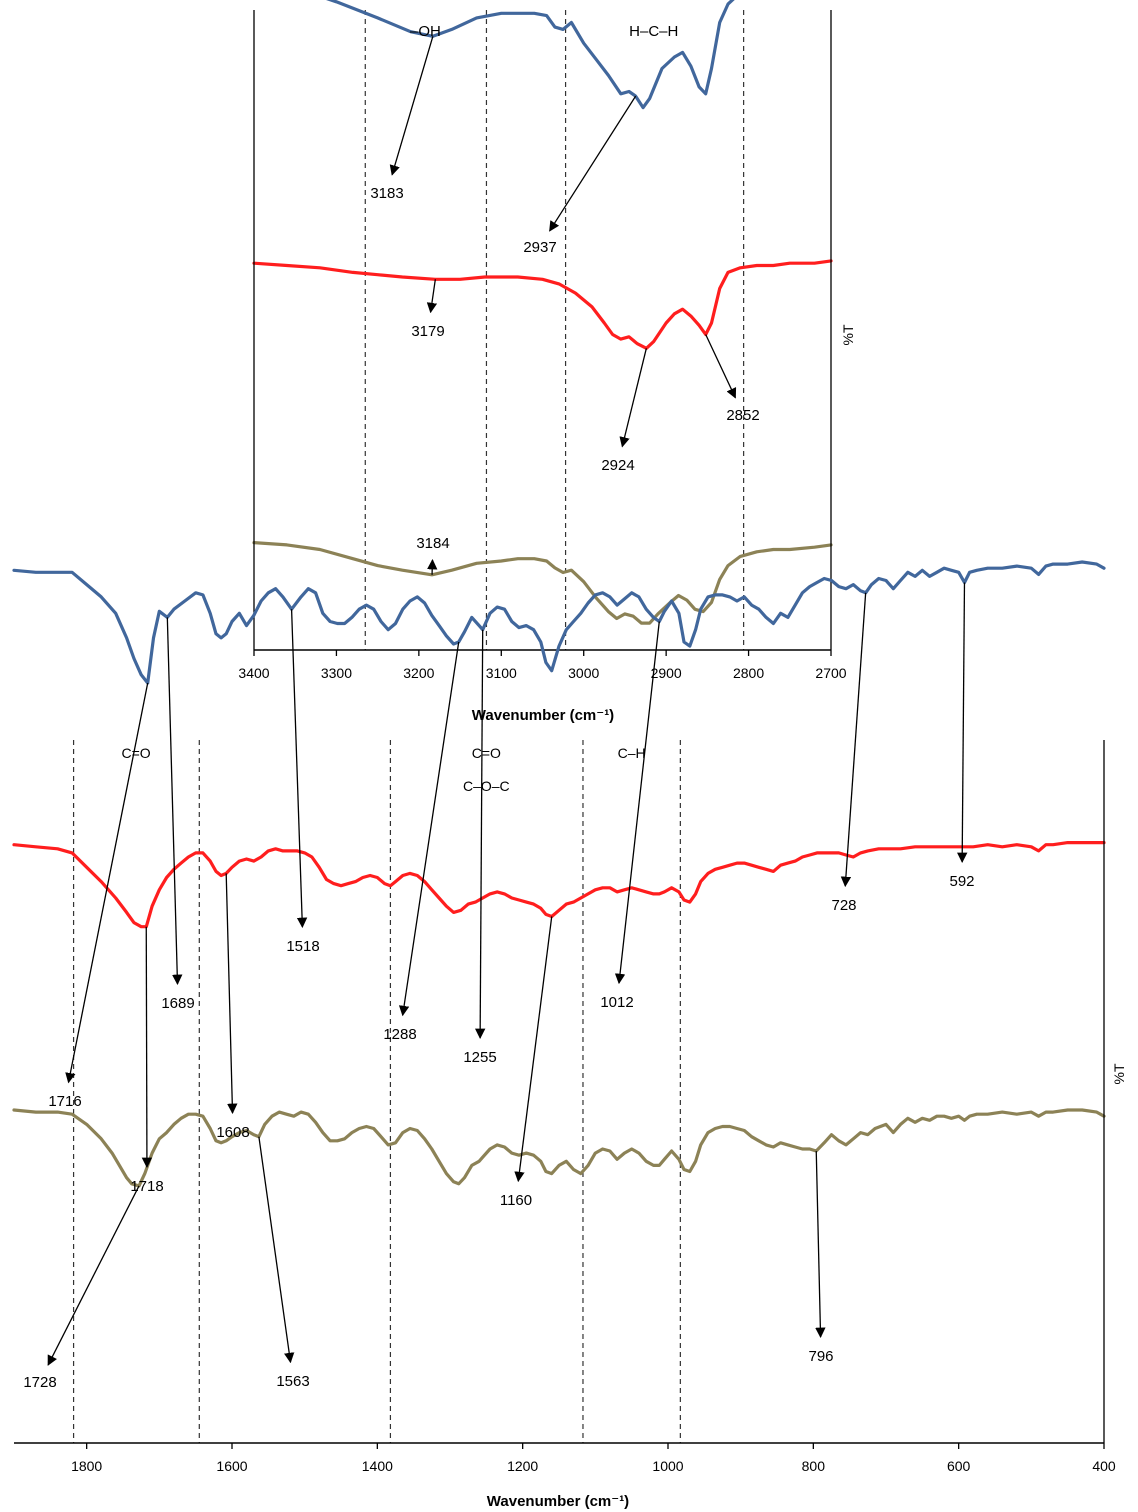  I want to click on annotation-label: 592, so click(961, 881).